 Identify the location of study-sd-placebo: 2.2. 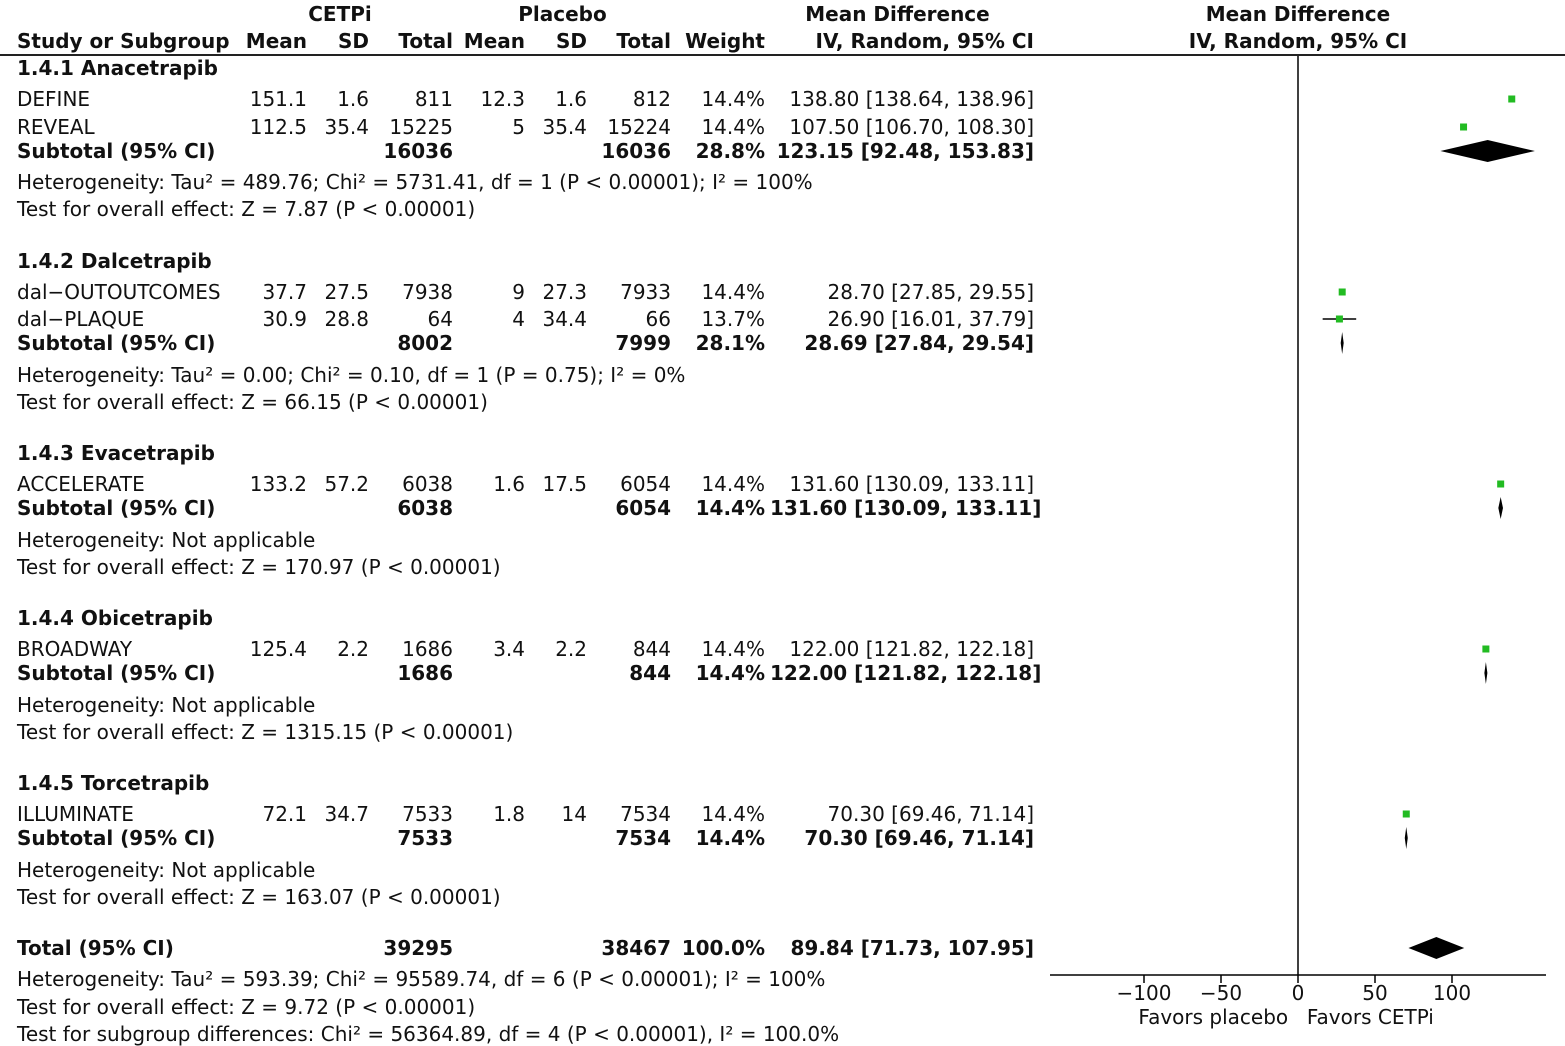
(571, 649).